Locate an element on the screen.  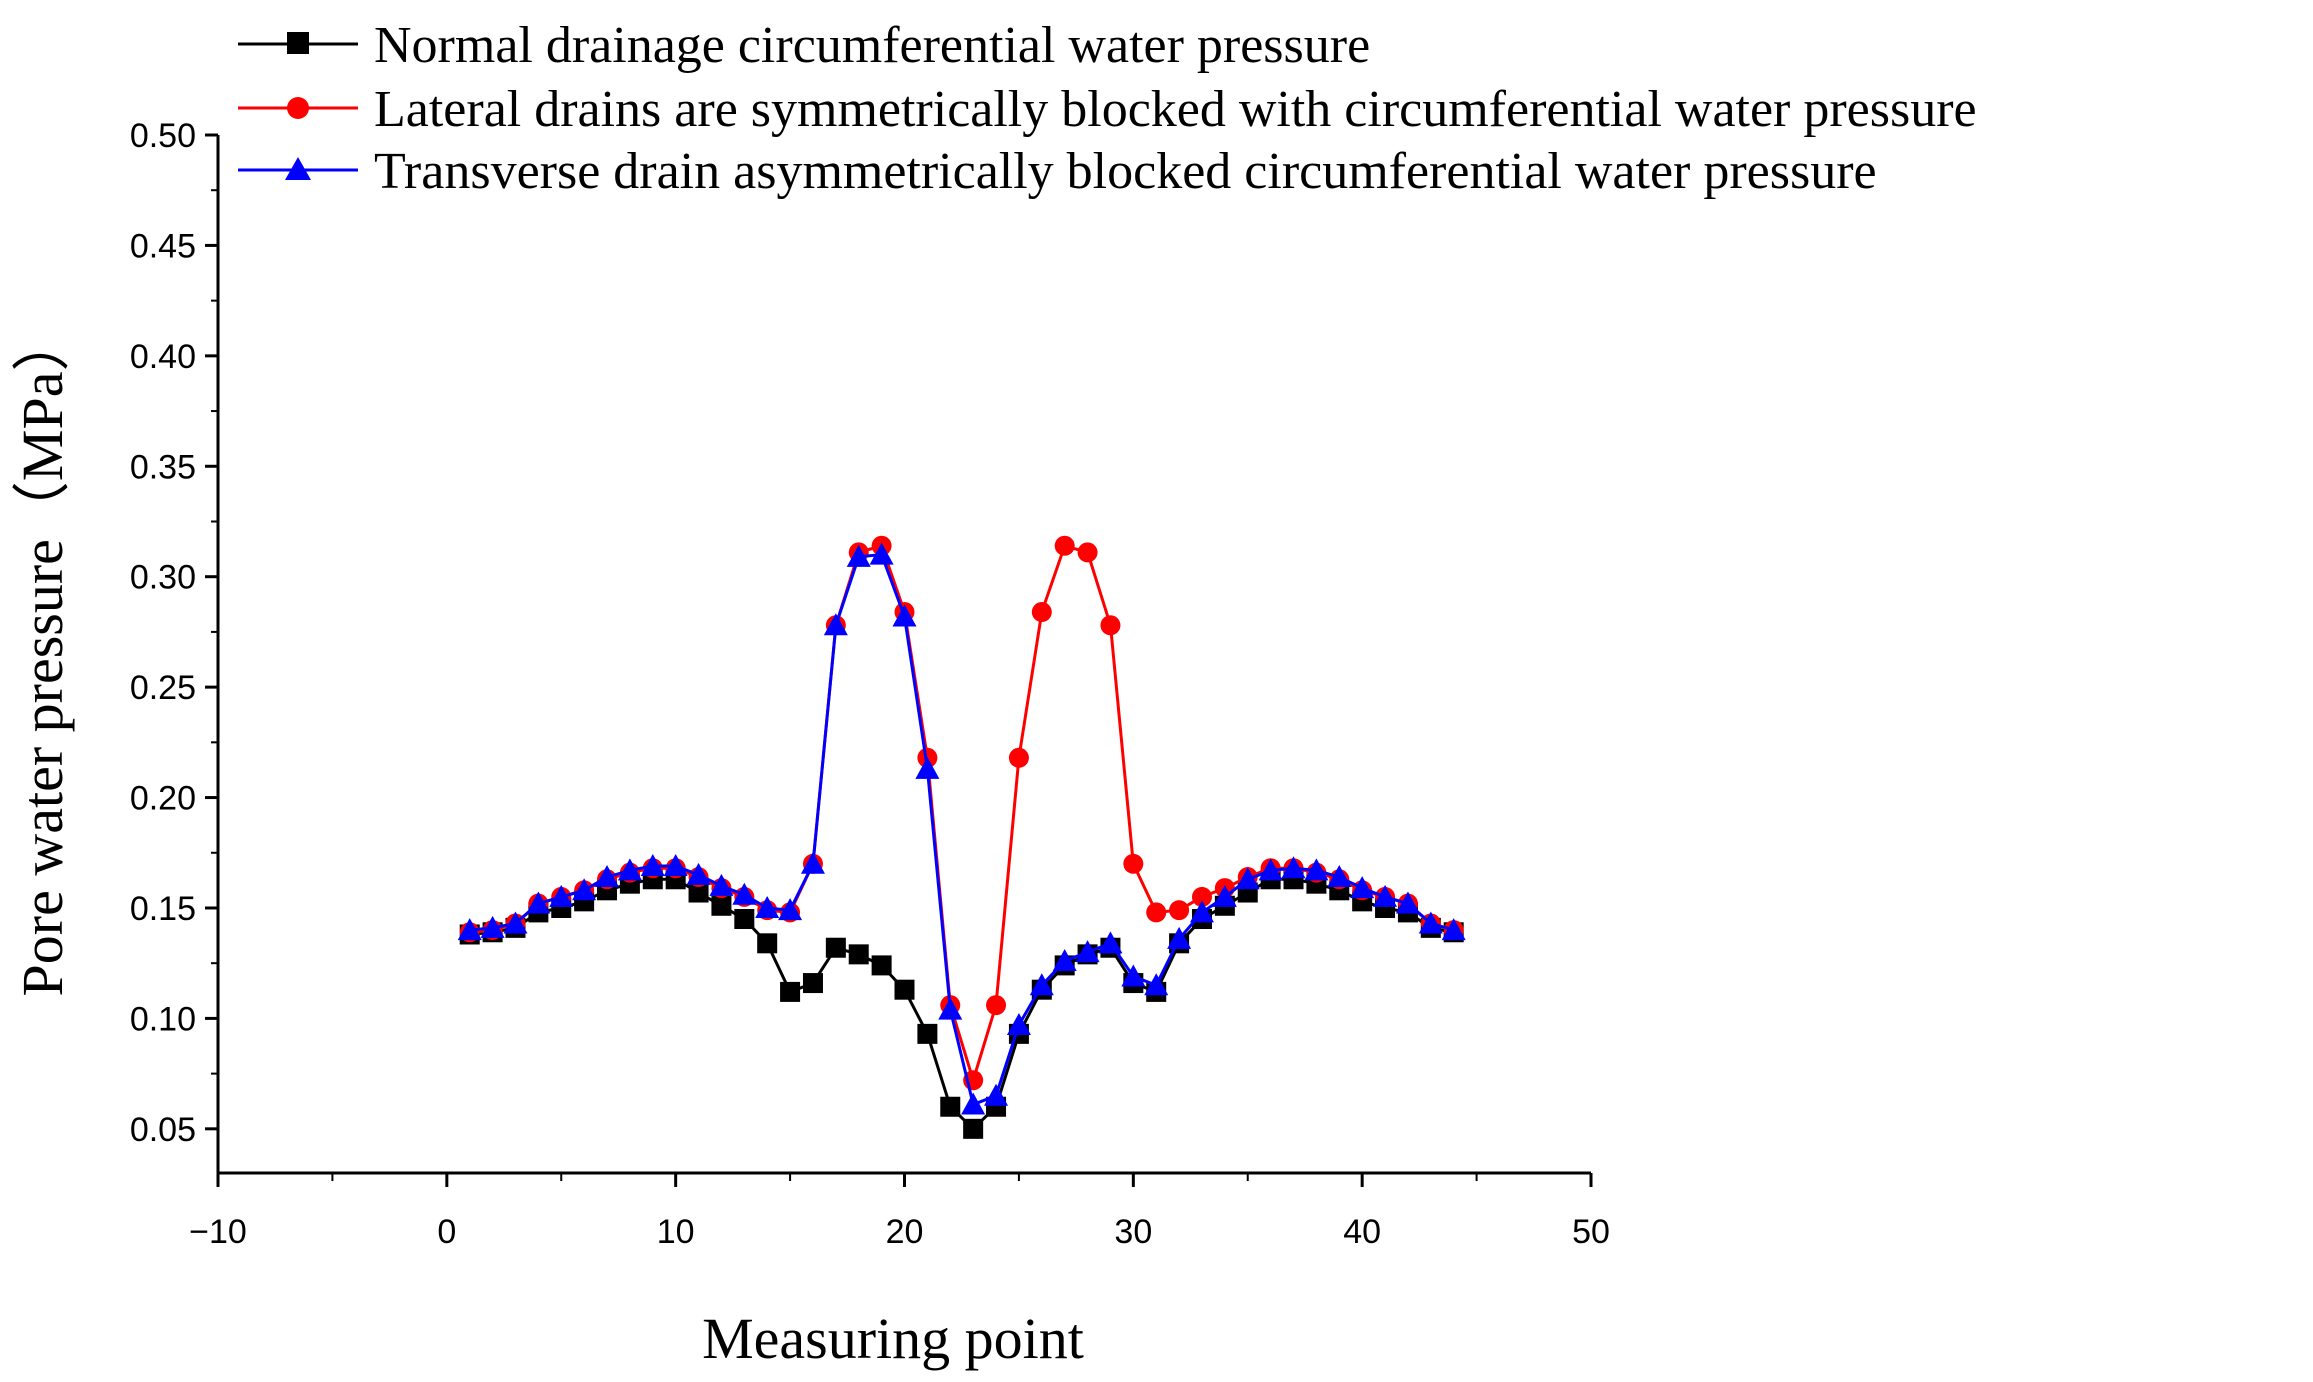
y-tick-label: 0.15 is located at coordinates (163, 909).